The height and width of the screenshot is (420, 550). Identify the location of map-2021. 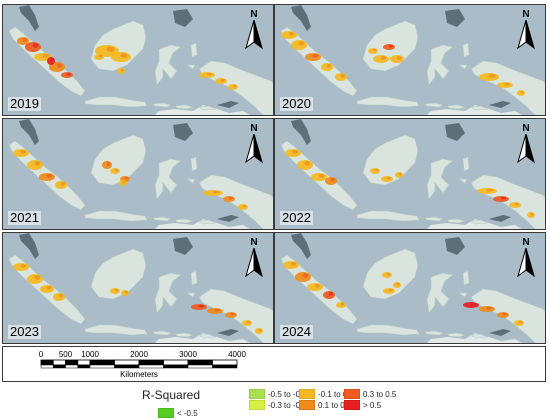
(138, 174).